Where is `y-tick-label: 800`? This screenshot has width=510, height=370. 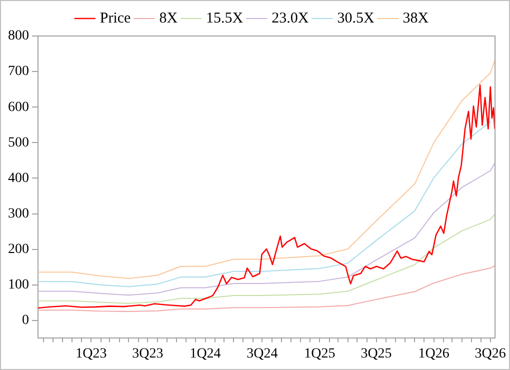
y-tick-label: 800 is located at coordinates (18, 36).